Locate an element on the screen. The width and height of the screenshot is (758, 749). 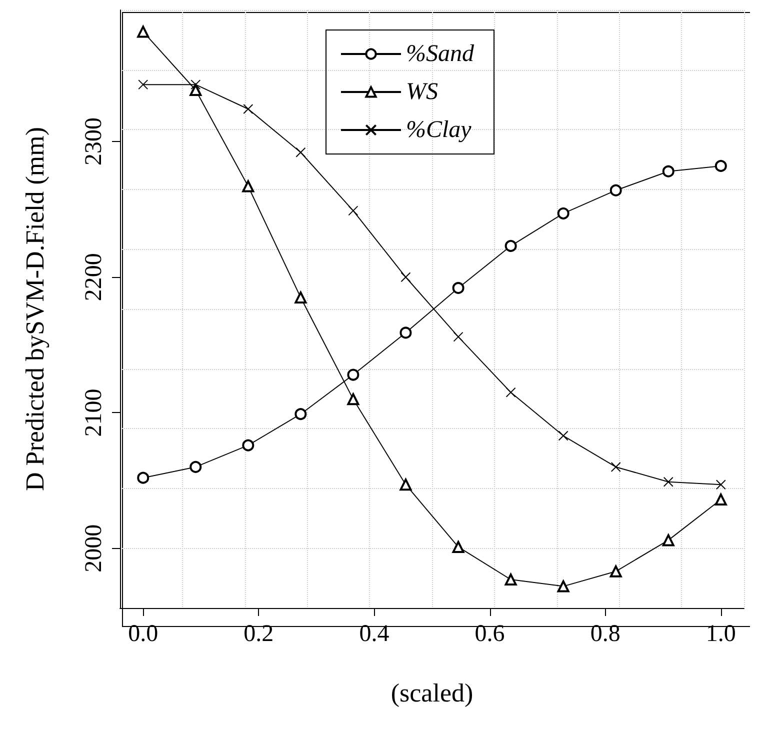
legend-label: WS is located at coordinates (422, 92).